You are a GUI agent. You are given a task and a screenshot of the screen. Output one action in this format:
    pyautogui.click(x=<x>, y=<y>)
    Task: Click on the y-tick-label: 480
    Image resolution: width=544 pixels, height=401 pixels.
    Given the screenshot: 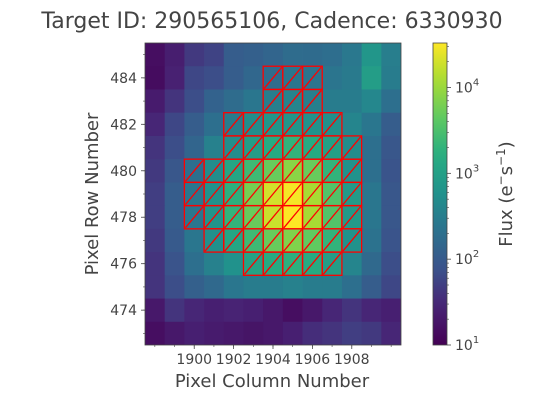 What is the action you would take?
    pyautogui.click(x=123, y=172)
    